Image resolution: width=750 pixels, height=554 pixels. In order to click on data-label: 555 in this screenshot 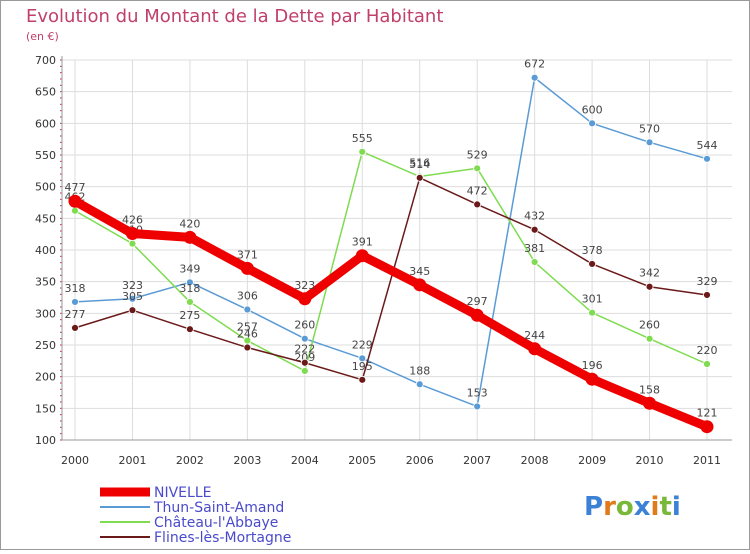, I will do `click(362, 138)`.